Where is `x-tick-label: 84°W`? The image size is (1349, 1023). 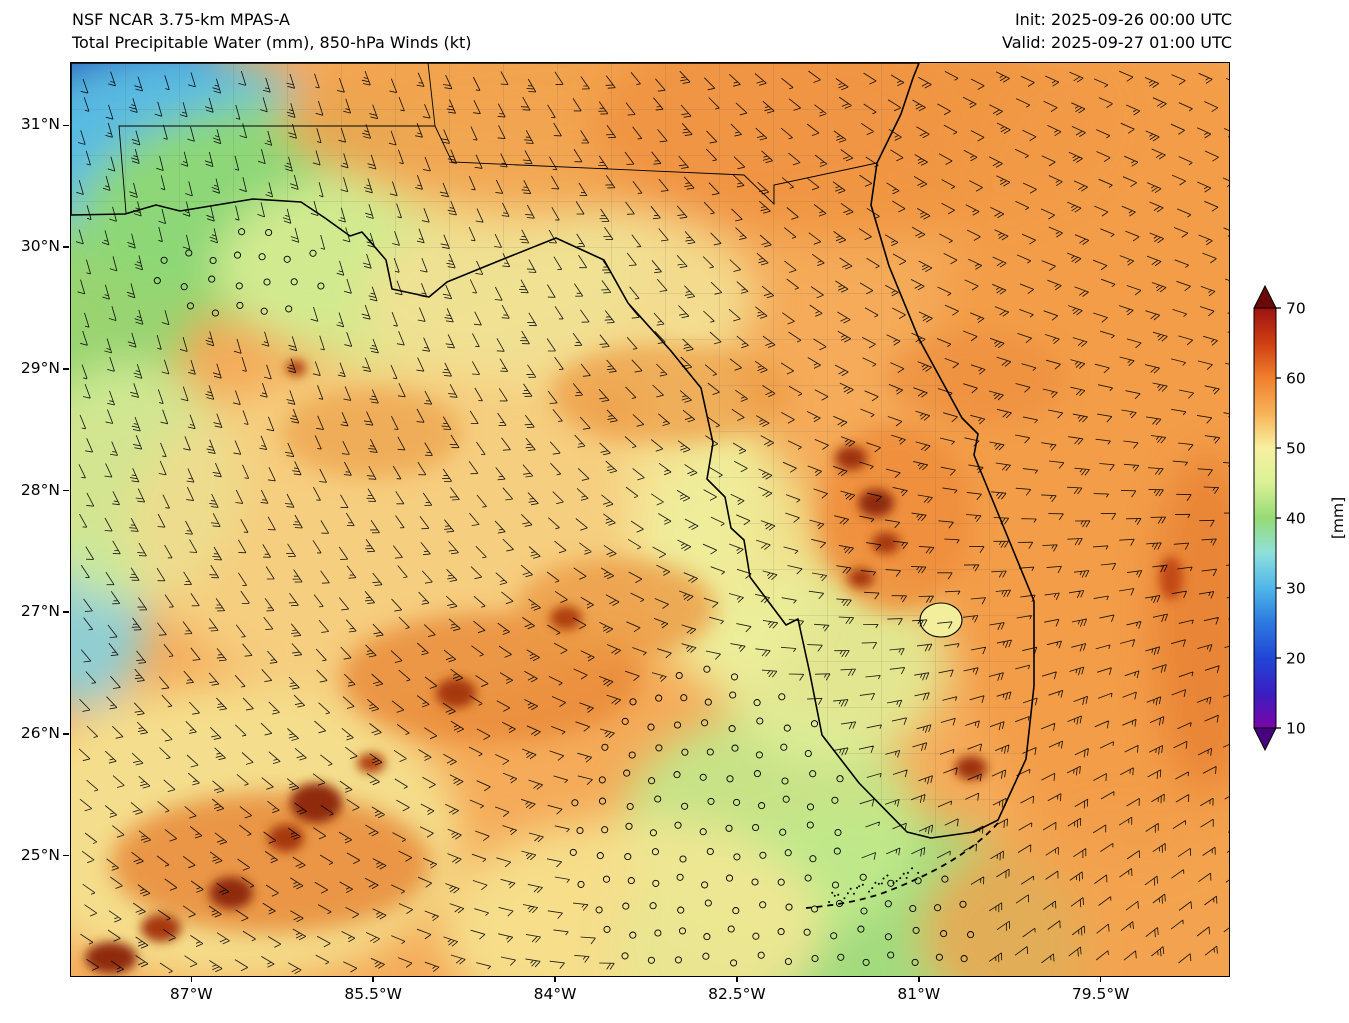
x-tick-label: 84°W is located at coordinates (555, 994).